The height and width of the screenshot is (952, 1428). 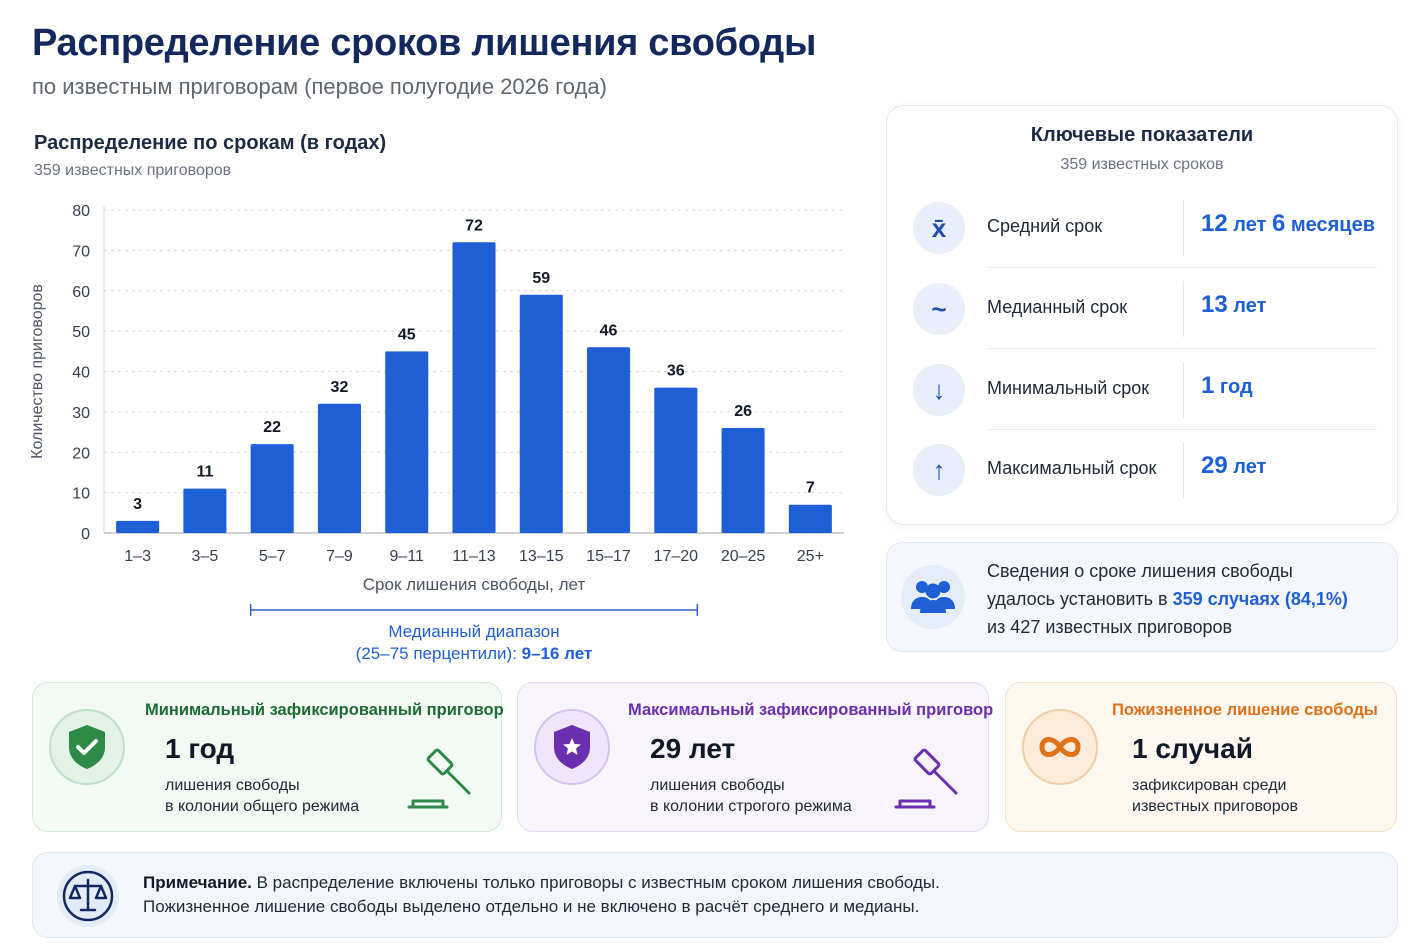 What do you see at coordinates (439, 778) in the screenshot?
I see `gavel-icon` at bounding box center [439, 778].